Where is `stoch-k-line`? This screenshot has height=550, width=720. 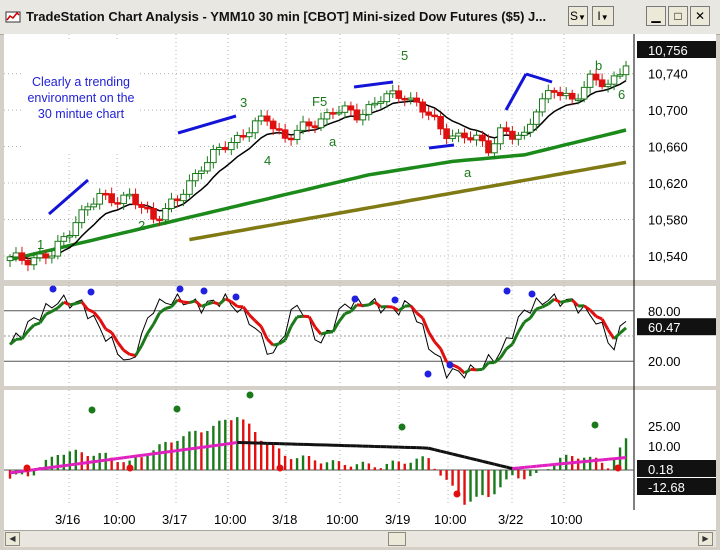 stoch-k-line is located at coordinates (318, 336).